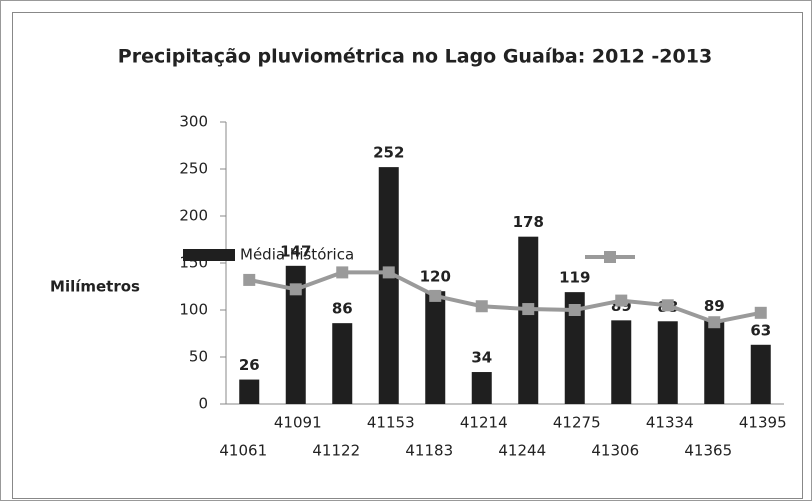 The height and width of the screenshot is (501, 812). I want to click on x-tick-label: 41306, so click(615, 451).